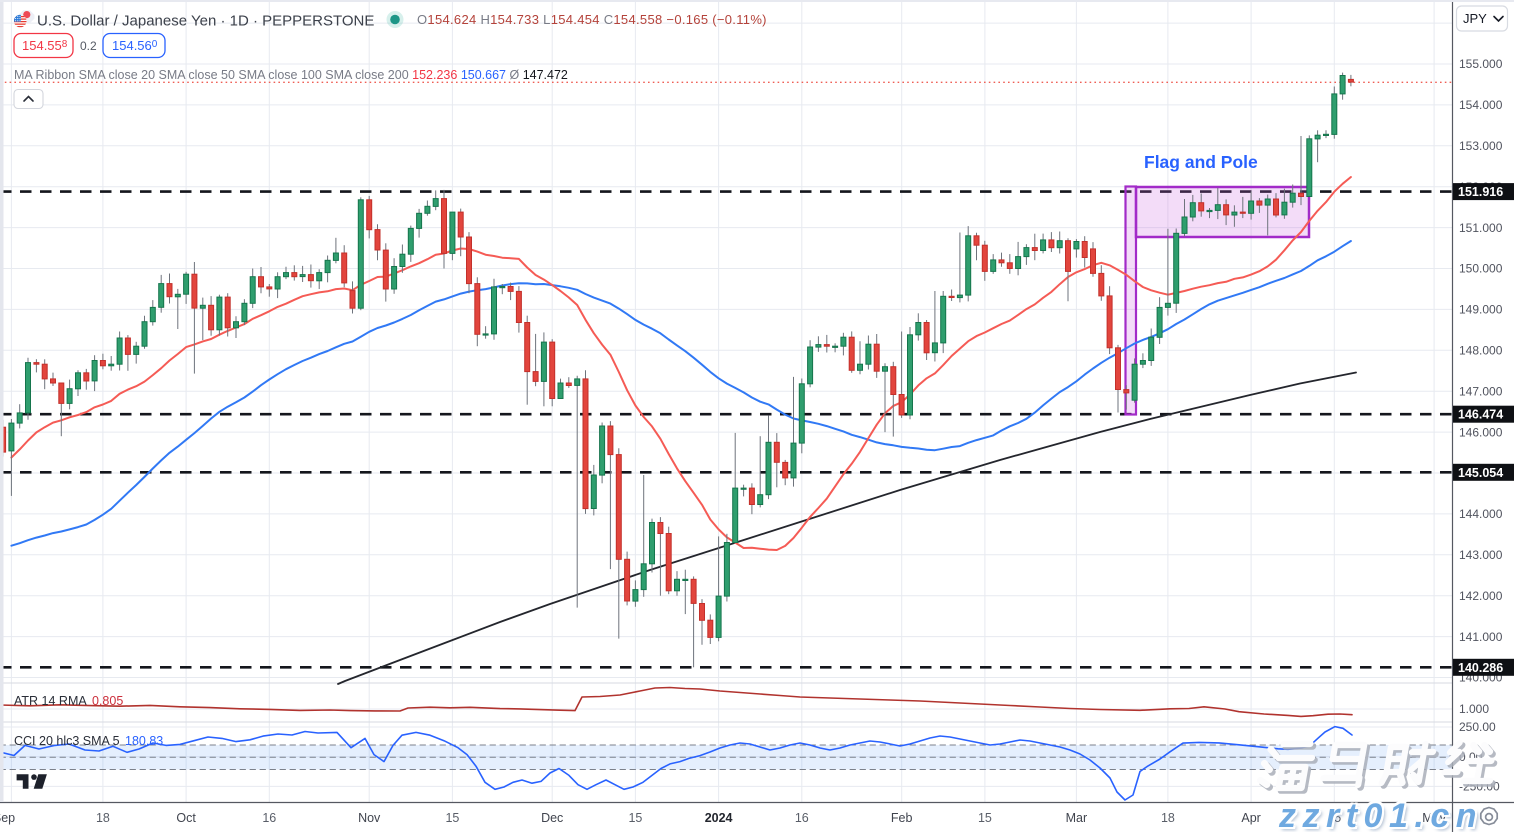 The width and height of the screenshot is (1514, 832). What do you see at coordinates (1481, 351) in the screenshot?
I see `svg-text: 148.000` at bounding box center [1481, 351].